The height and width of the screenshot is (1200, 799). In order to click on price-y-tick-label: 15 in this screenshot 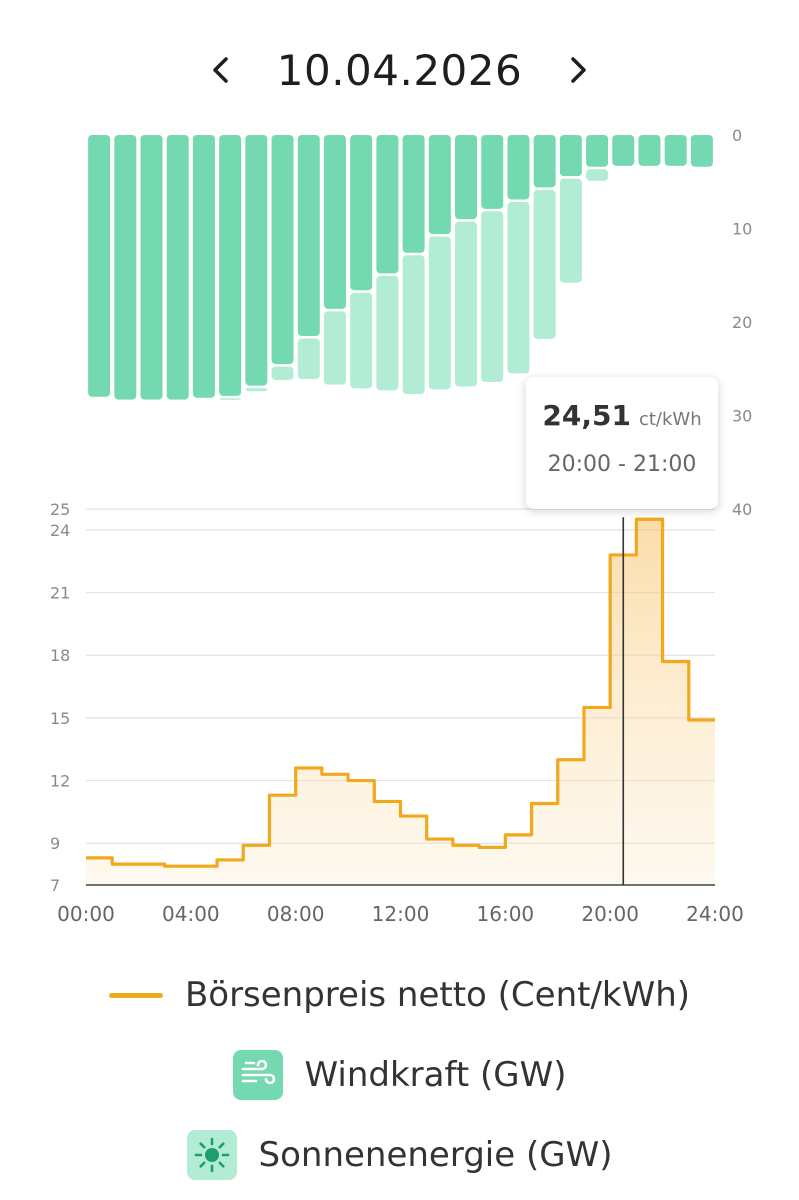, I will do `click(60, 718)`.